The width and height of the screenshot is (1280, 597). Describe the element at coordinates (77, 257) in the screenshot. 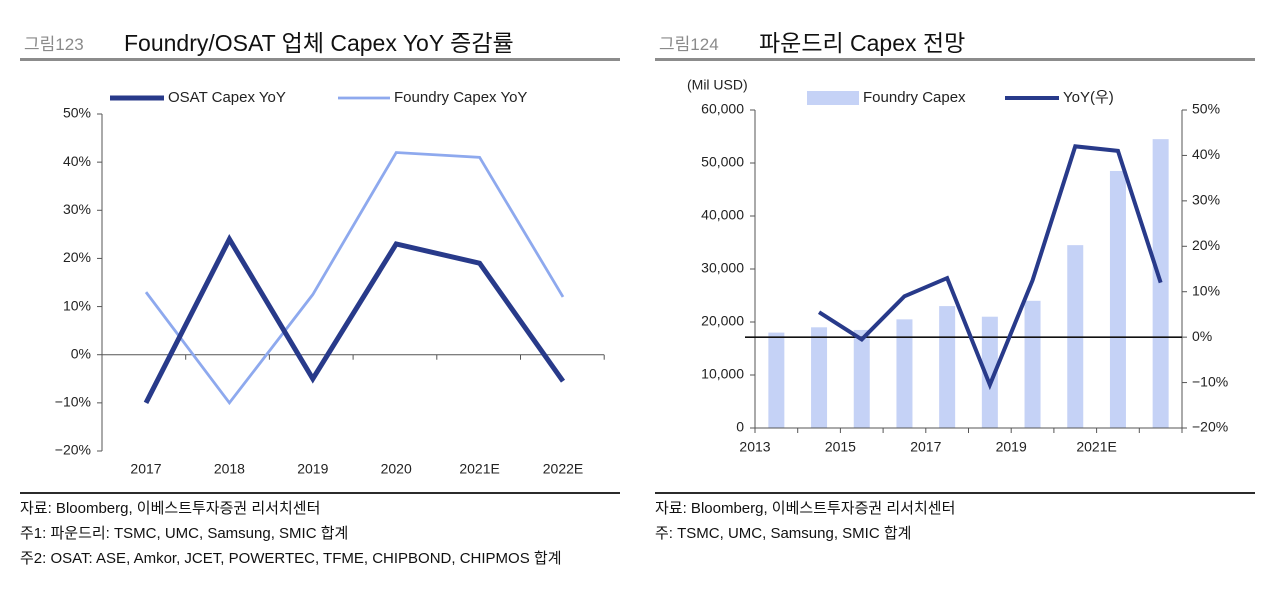

I see `left-y-tick-label: 20%` at that location.